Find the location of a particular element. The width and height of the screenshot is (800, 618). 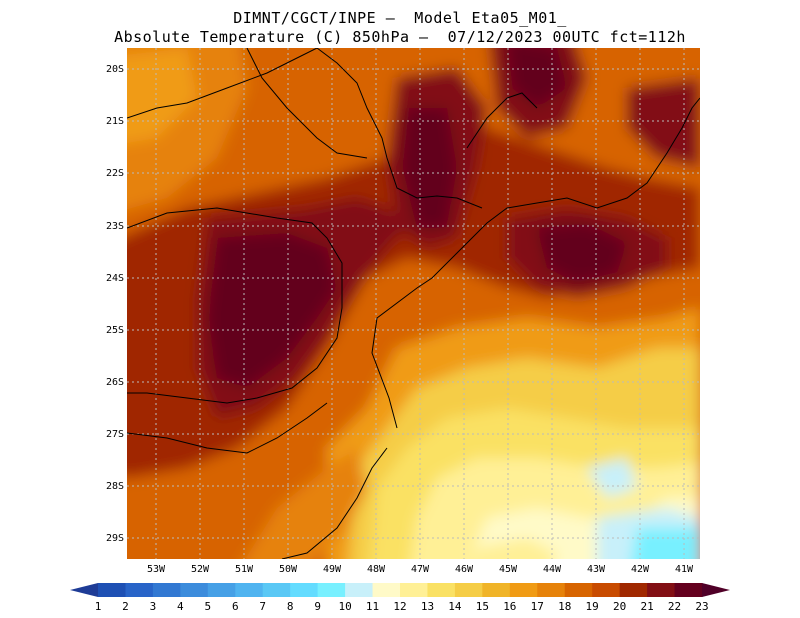

lat-label-29s: 29S is located at coordinates (114, 538).